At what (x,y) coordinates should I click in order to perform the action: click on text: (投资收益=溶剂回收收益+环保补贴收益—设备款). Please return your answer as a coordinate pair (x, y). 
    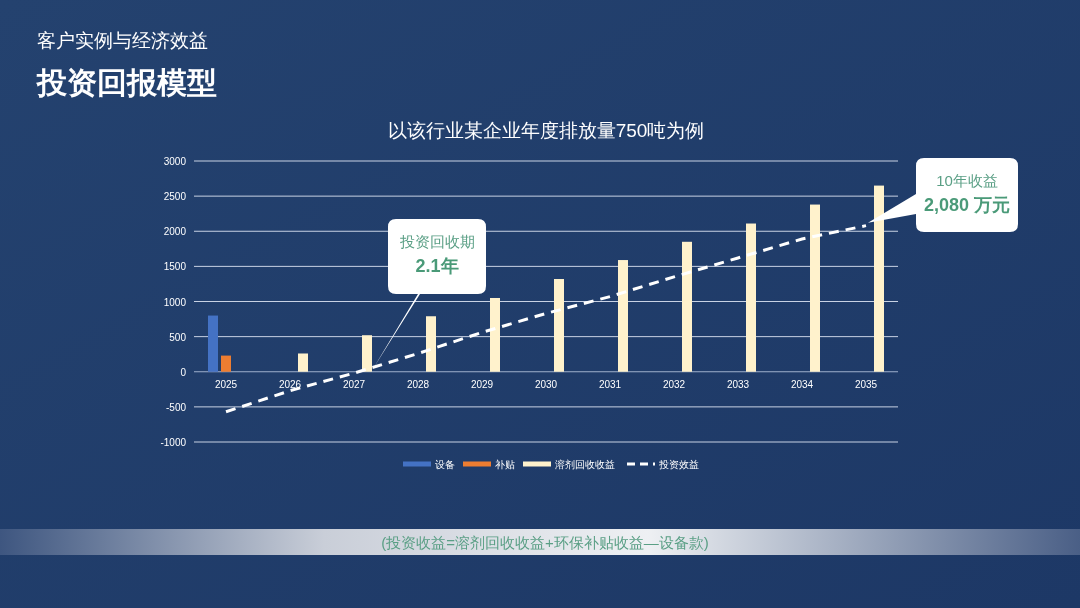
    Looking at the image, I should click on (545, 542).